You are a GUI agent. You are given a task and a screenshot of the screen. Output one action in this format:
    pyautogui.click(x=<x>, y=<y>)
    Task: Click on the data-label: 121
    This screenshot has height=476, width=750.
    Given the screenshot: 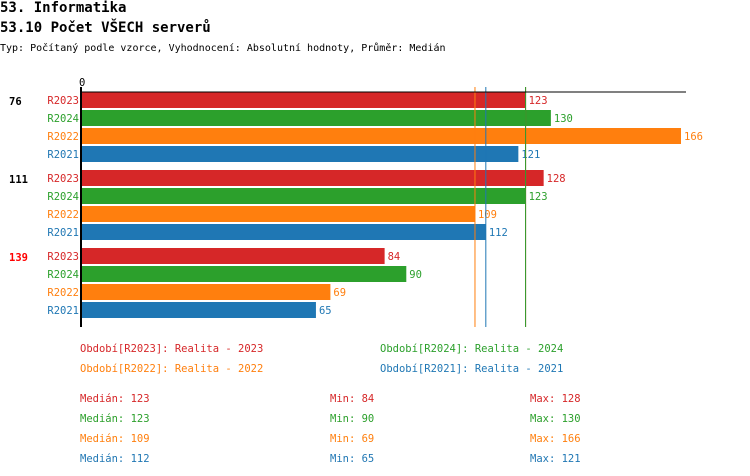 What is the action you would take?
    pyautogui.click(x=530, y=155)
    